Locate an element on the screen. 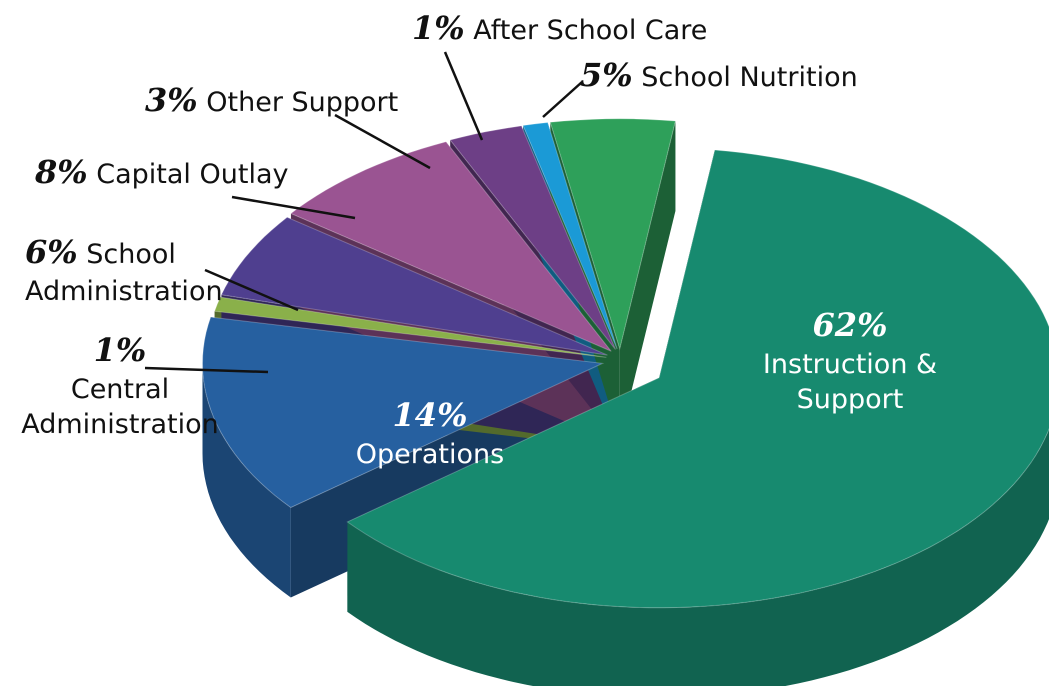 This screenshot has width=1049, height=686. slice-label: 6% School Administration is located at coordinates (130, 270).